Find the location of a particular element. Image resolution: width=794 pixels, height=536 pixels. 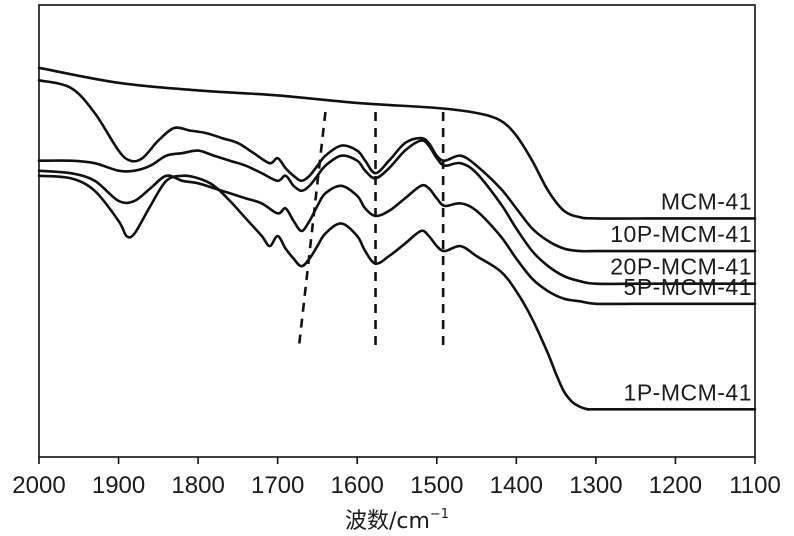

series-label-20p-mcm-41: 20P-MCM-41 is located at coordinates (681, 267).